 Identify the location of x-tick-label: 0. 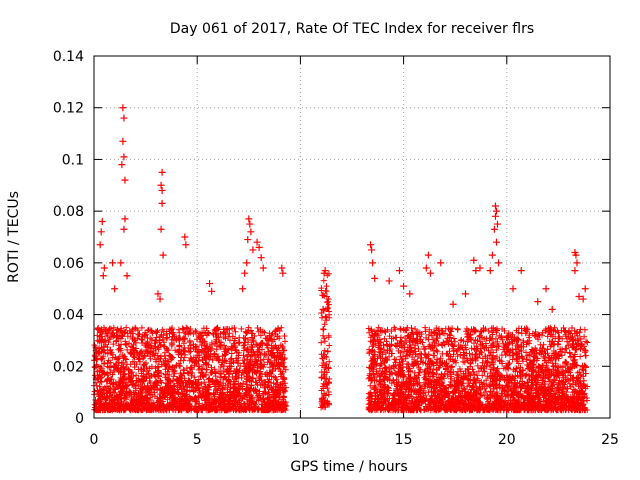
(94, 440).